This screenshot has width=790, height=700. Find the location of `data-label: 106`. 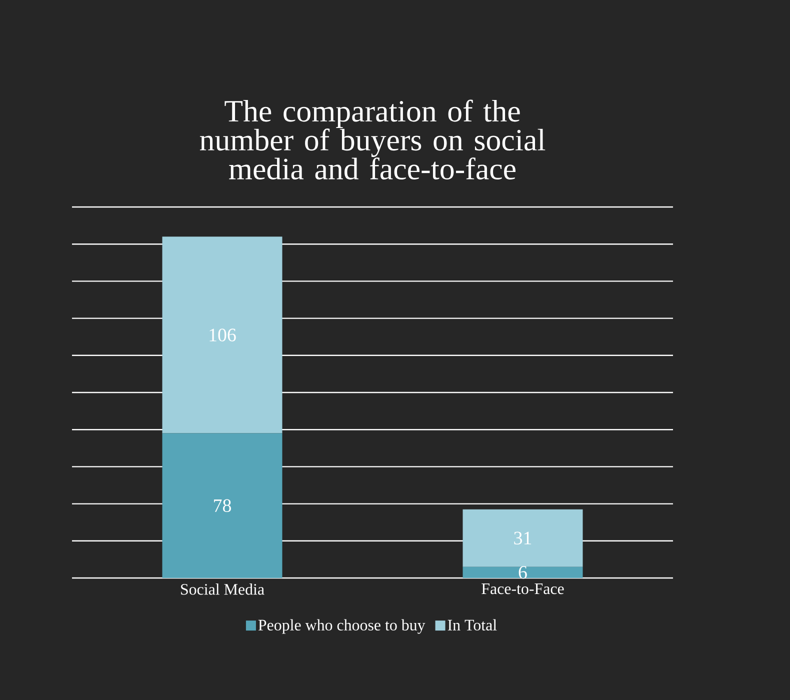

data-label: 106 is located at coordinates (223, 335).